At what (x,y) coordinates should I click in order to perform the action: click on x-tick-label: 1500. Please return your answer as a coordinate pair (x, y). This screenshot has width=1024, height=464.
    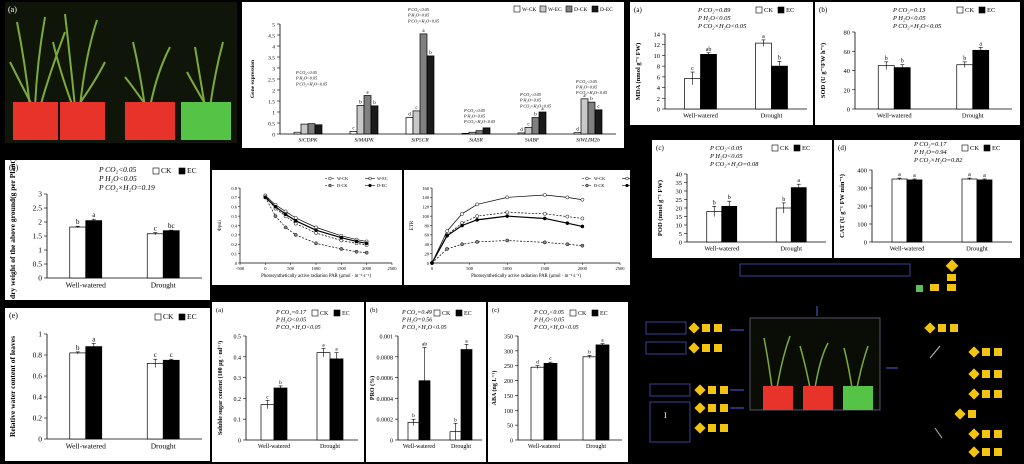
    Looking at the image, I should click on (545, 268).